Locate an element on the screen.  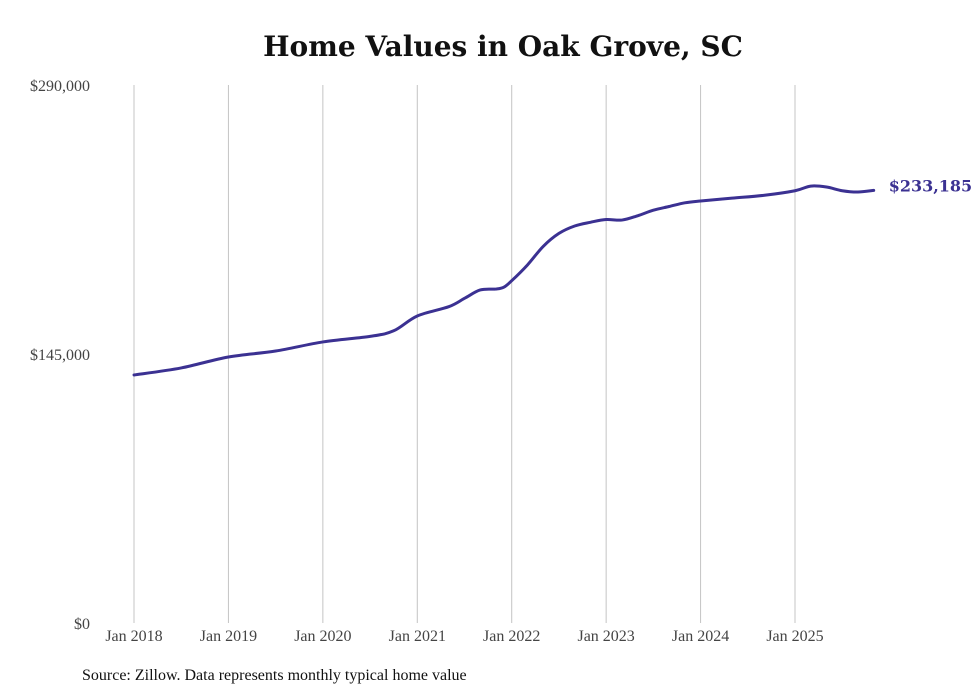
end-value-label: $233,185 is located at coordinates (931, 185).